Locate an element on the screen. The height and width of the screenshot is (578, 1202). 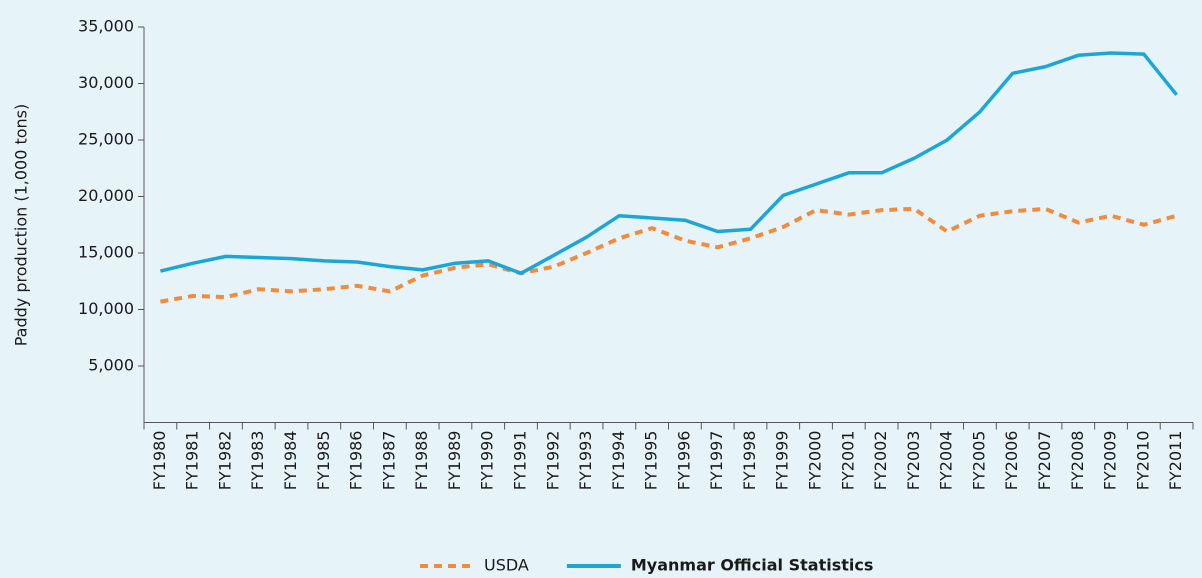
y-tick-label: 5,000 is located at coordinates (111, 365).